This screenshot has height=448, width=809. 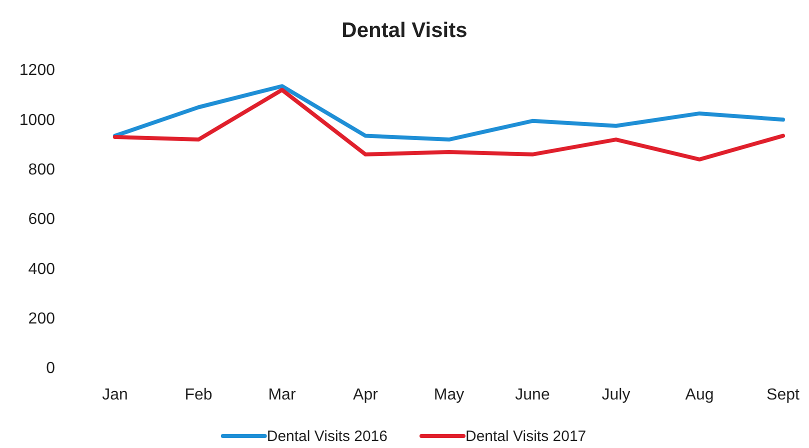 I want to click on x-tick-label: Mar, so click(x=282, y=395).